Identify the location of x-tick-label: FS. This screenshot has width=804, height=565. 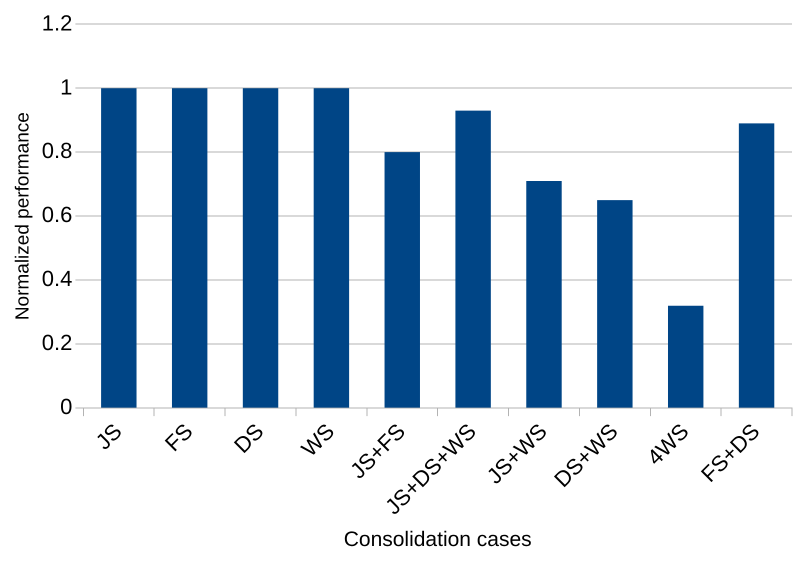
(179, 437).